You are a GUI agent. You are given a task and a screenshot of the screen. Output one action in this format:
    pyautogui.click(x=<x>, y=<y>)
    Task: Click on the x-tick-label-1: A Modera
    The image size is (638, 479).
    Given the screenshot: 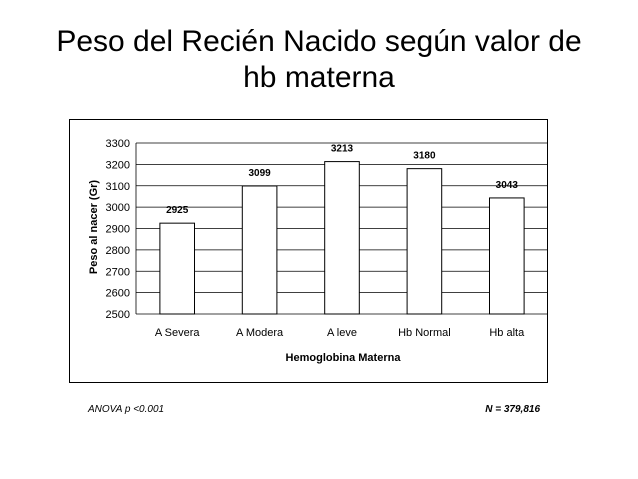 What is the action you would take?
    pyautogui.click(x=260, y=333)
    